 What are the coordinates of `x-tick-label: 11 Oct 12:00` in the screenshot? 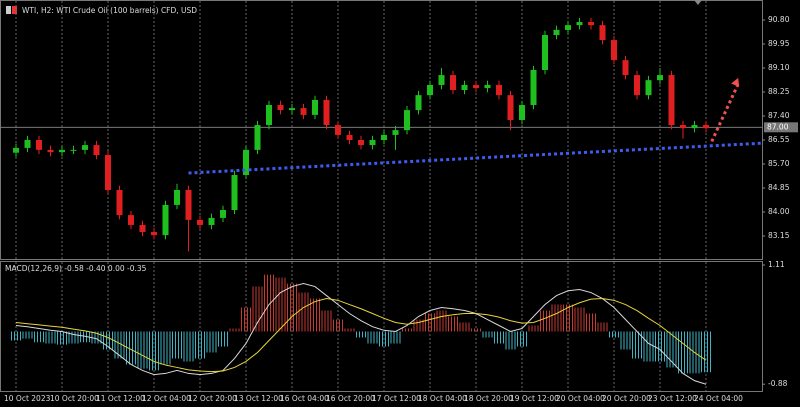 It's located at (120, 398).